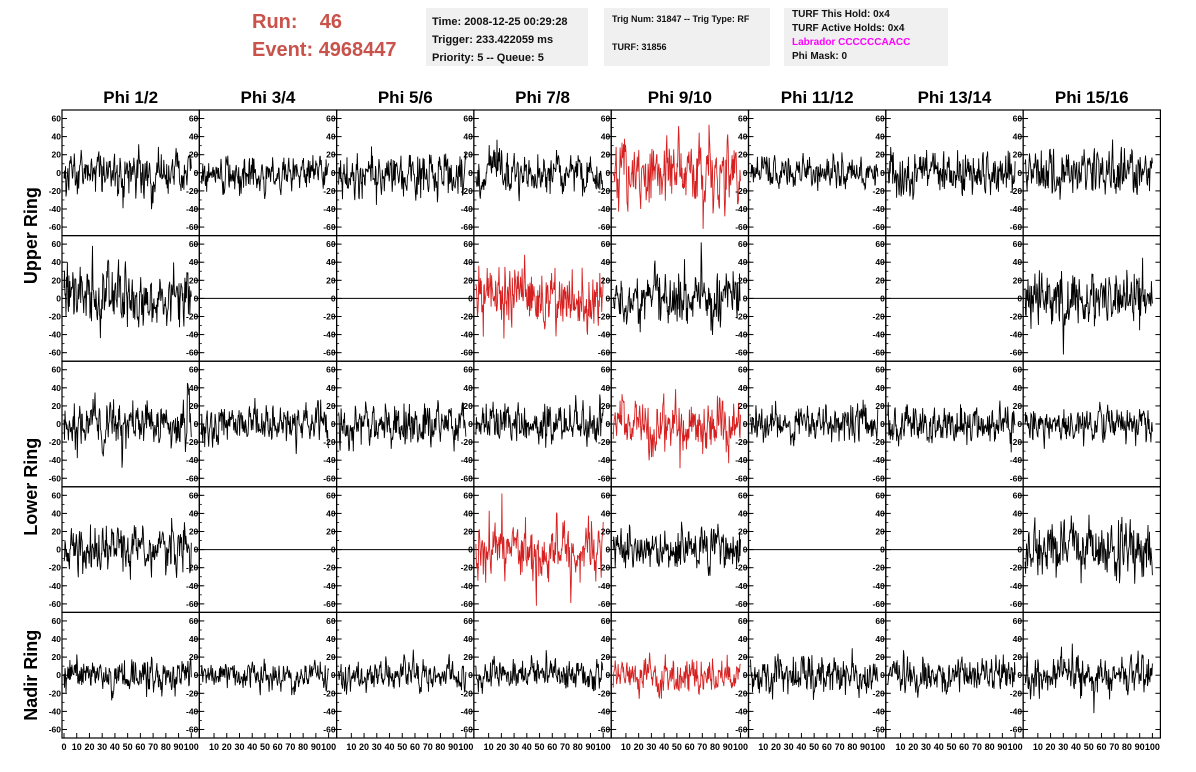 The image size is (1196, 772). I want to click on labrador-text: Labrador CCCCCCAACC, so click(851, 42).